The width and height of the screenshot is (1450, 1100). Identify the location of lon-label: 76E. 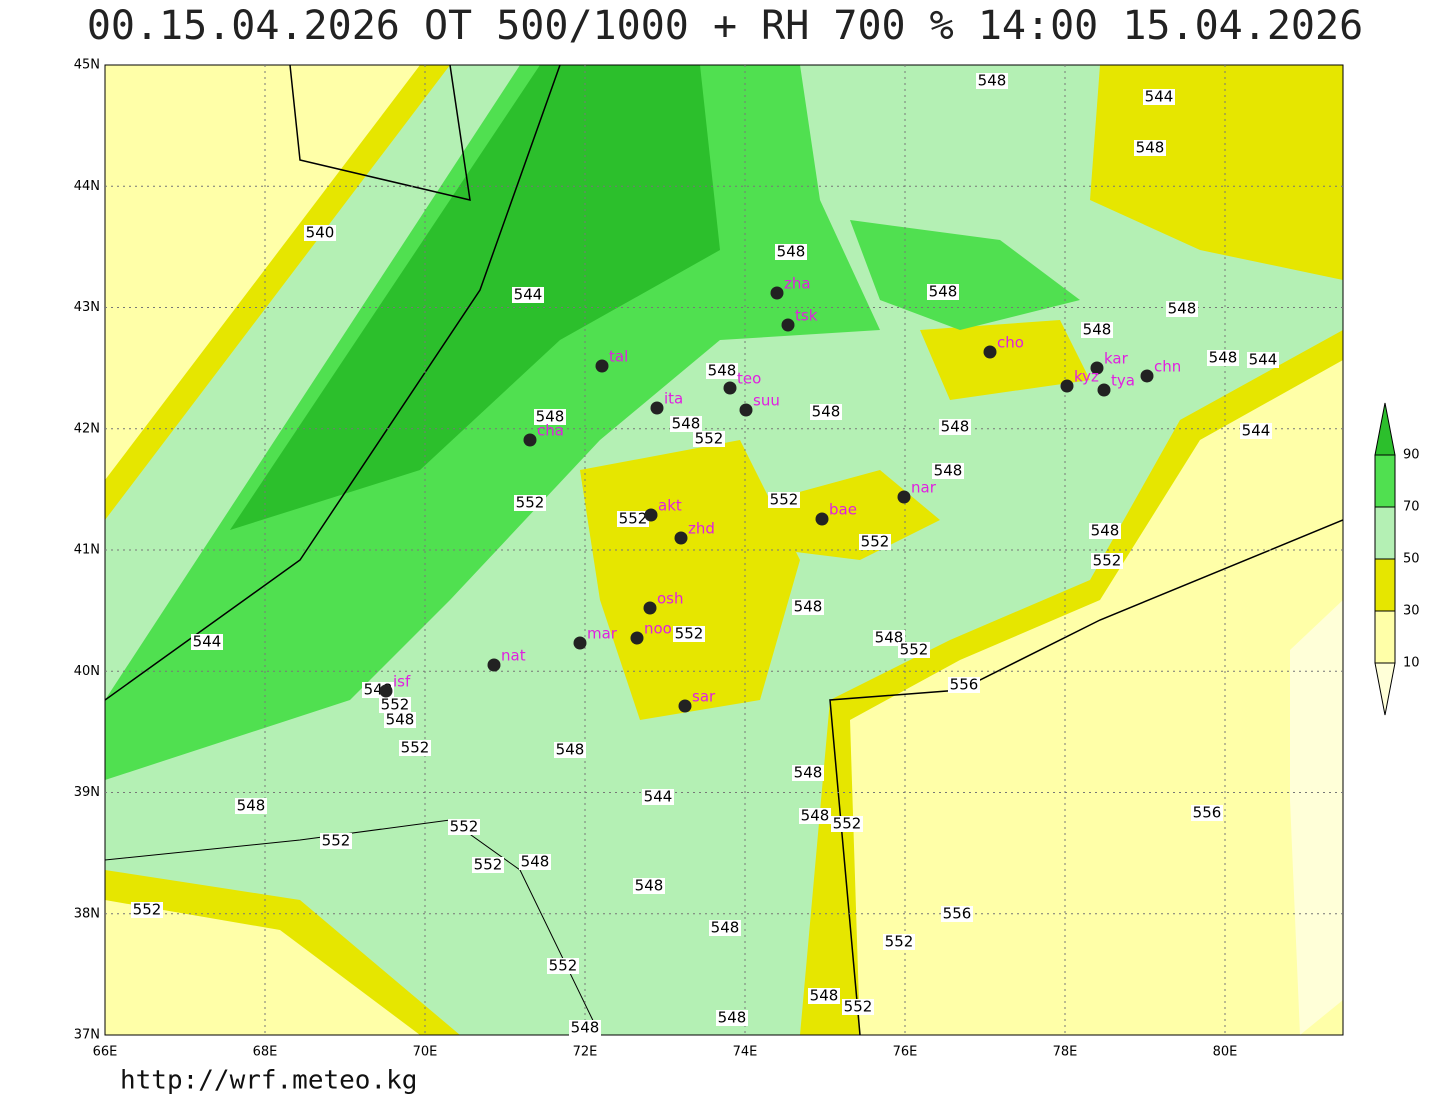
(905, 1052).